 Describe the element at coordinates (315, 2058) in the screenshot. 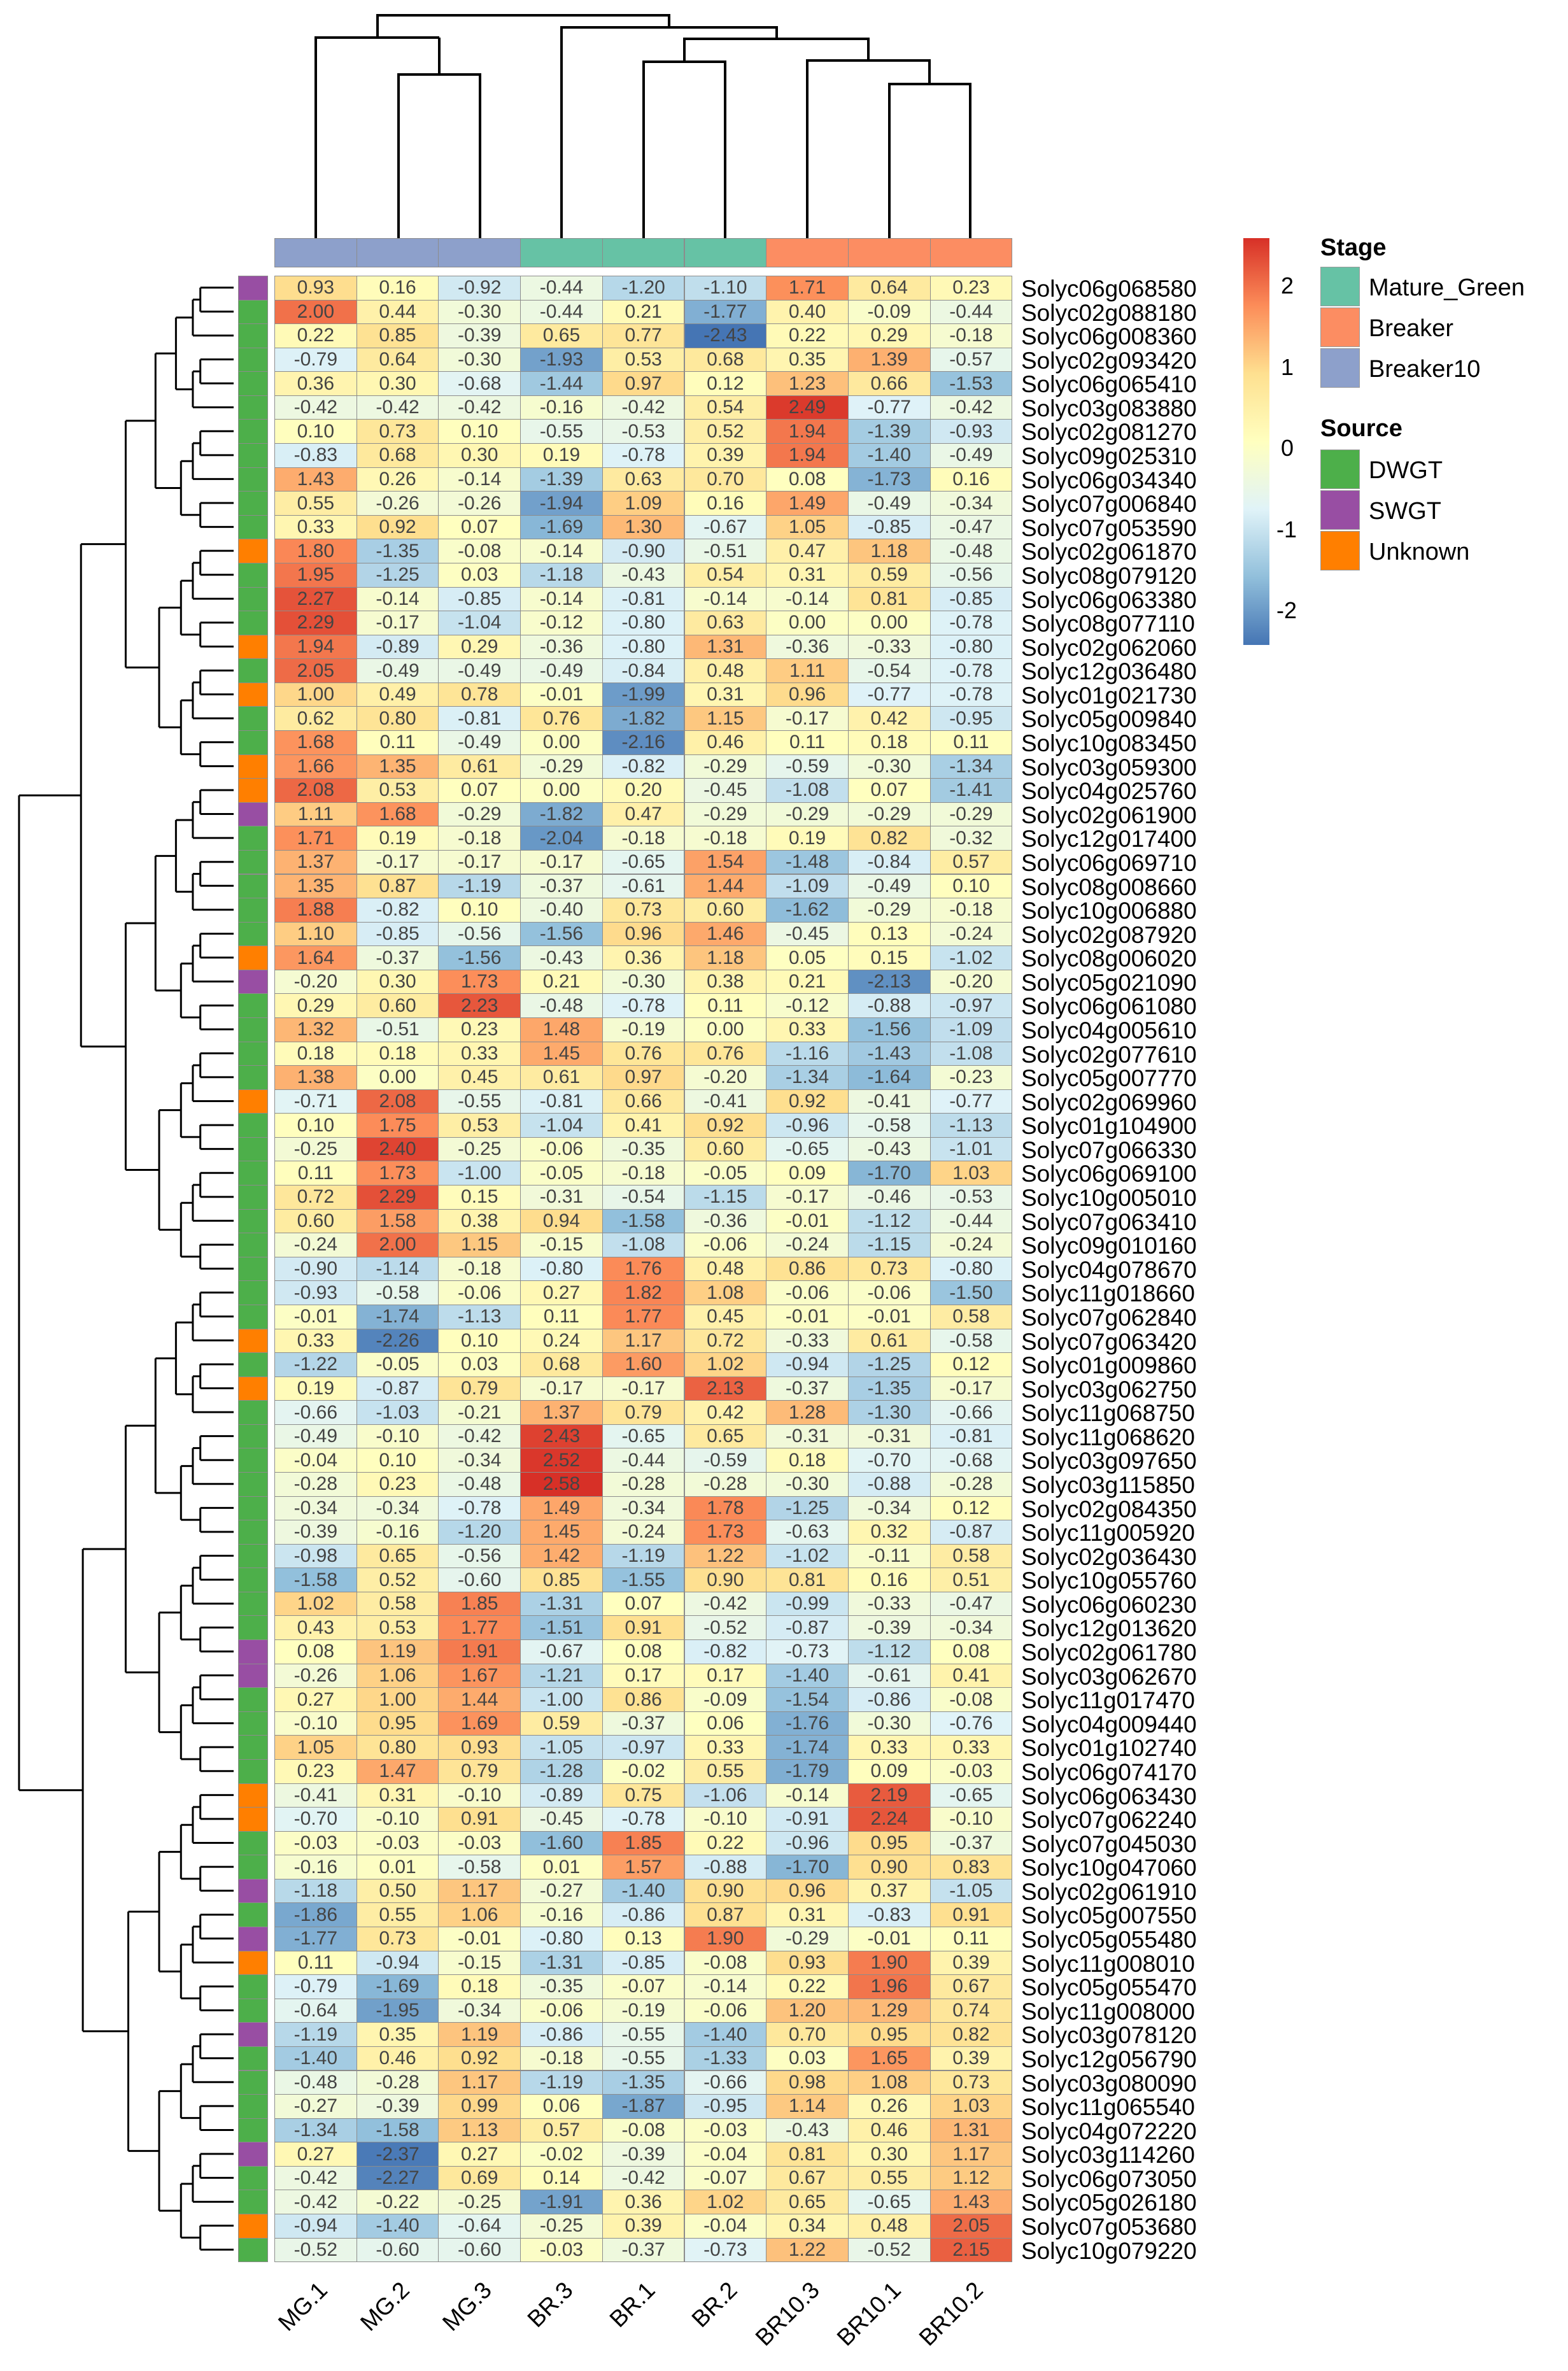

I see `heatmap-cell: -1.40` at that location.